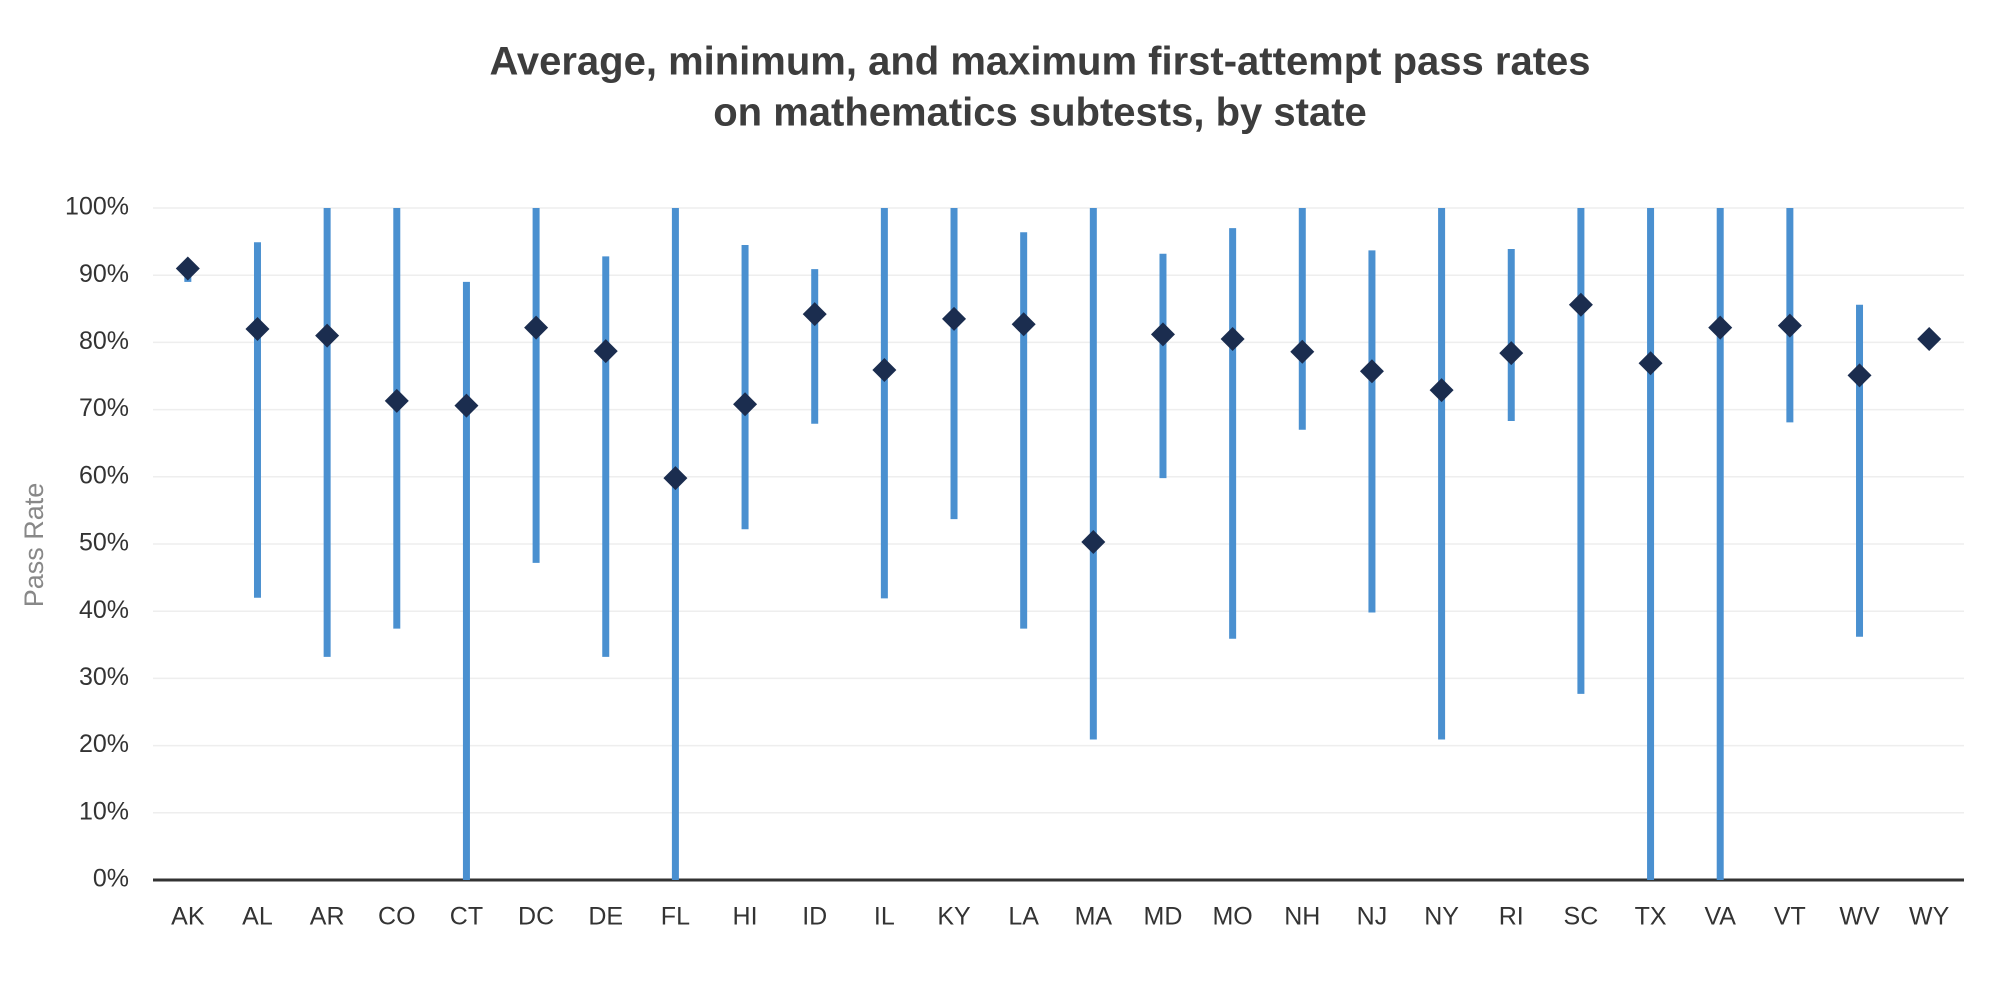  Describe the element at coordinates (1581, 917) in the screenshot. I see `x-tick-label: SC` at that location.